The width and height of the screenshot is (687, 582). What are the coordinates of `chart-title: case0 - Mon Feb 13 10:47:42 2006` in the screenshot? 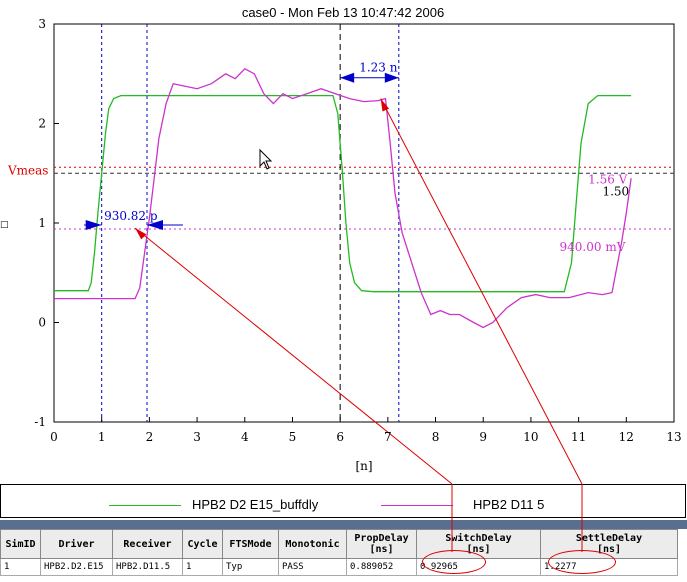 It's located at (343, 12).